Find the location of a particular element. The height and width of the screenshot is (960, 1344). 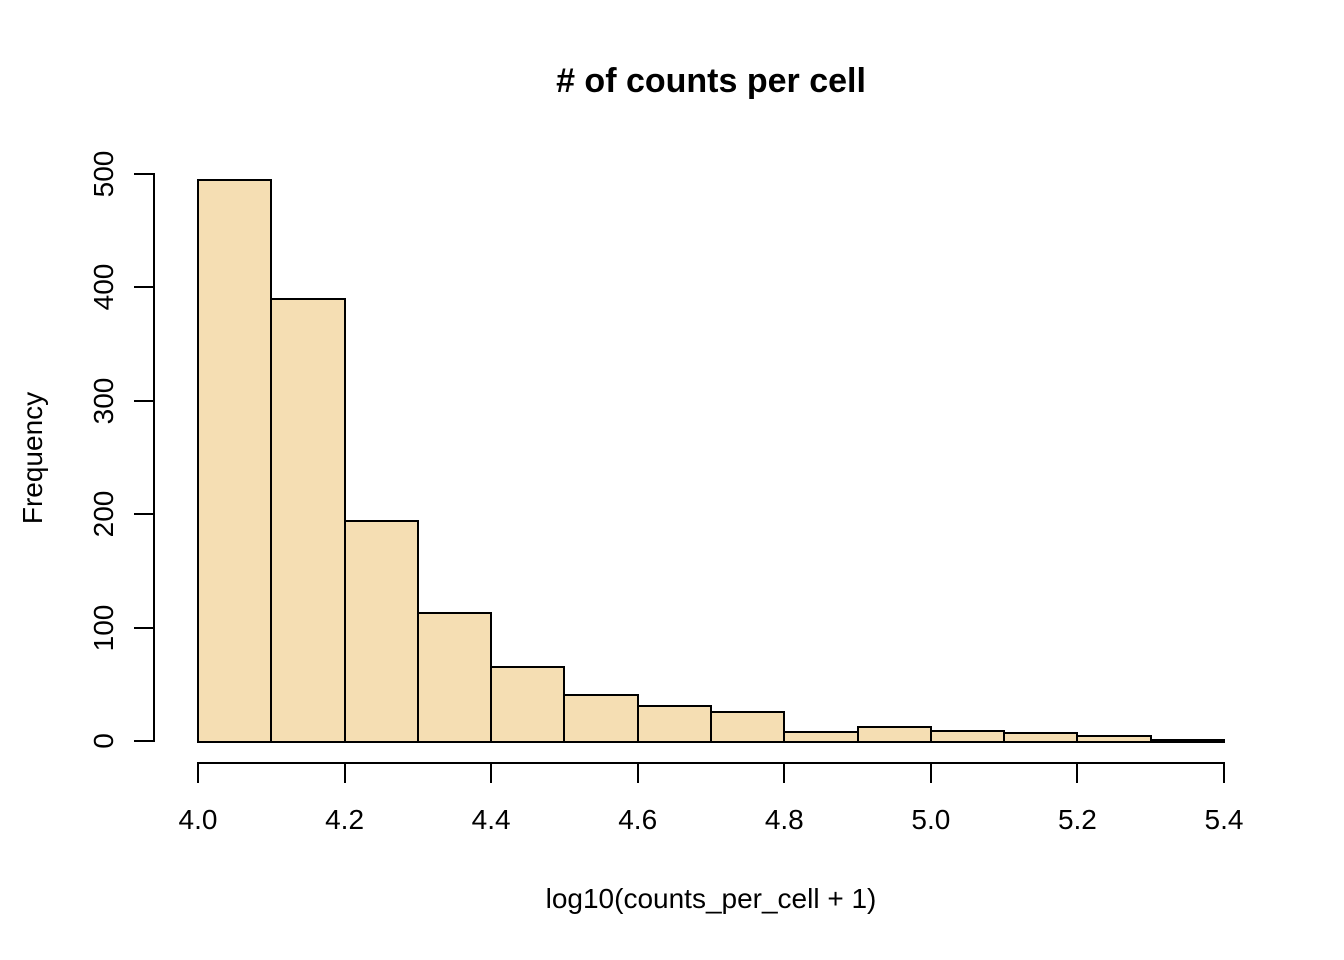

x-tick-label: 4.2 is located at coordinates (345, 819).